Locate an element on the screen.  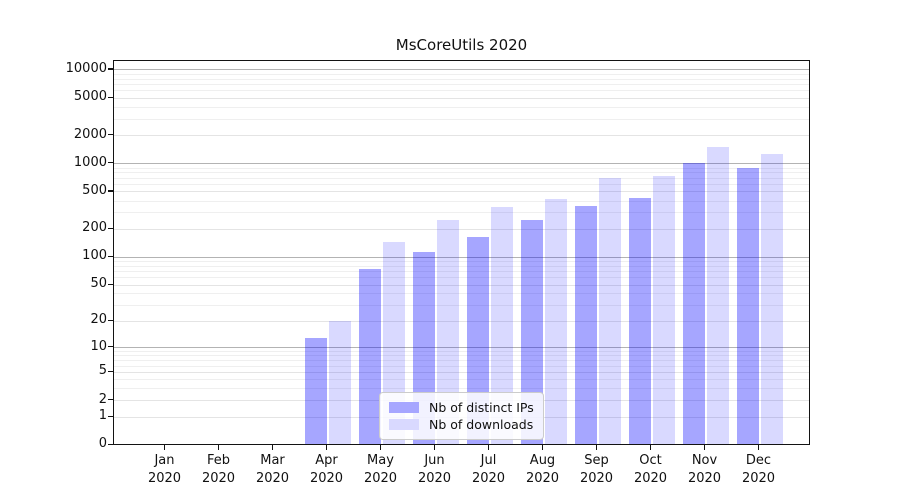
y-tick-label: 50 is located at coordinates (98, 284).